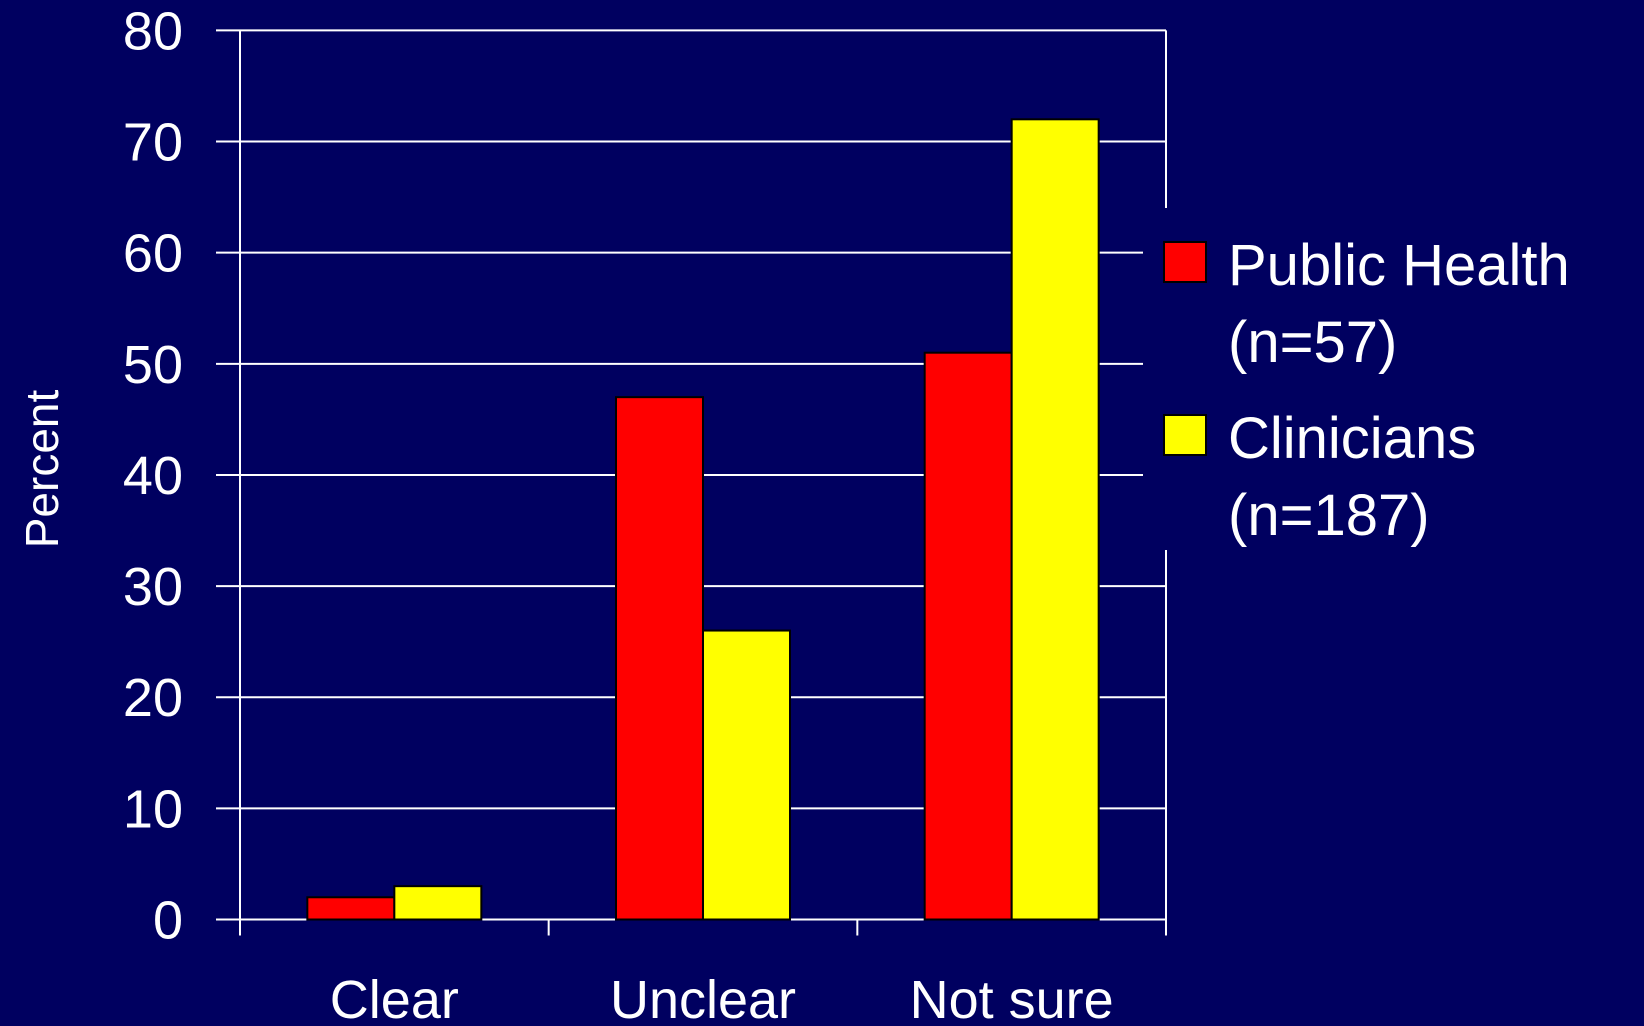 The image size is (1644, 1026). Describe the element at coordinates (1352, 477) in the screenshot. I see `legend-label: Clinicians (n=187)` at that location.